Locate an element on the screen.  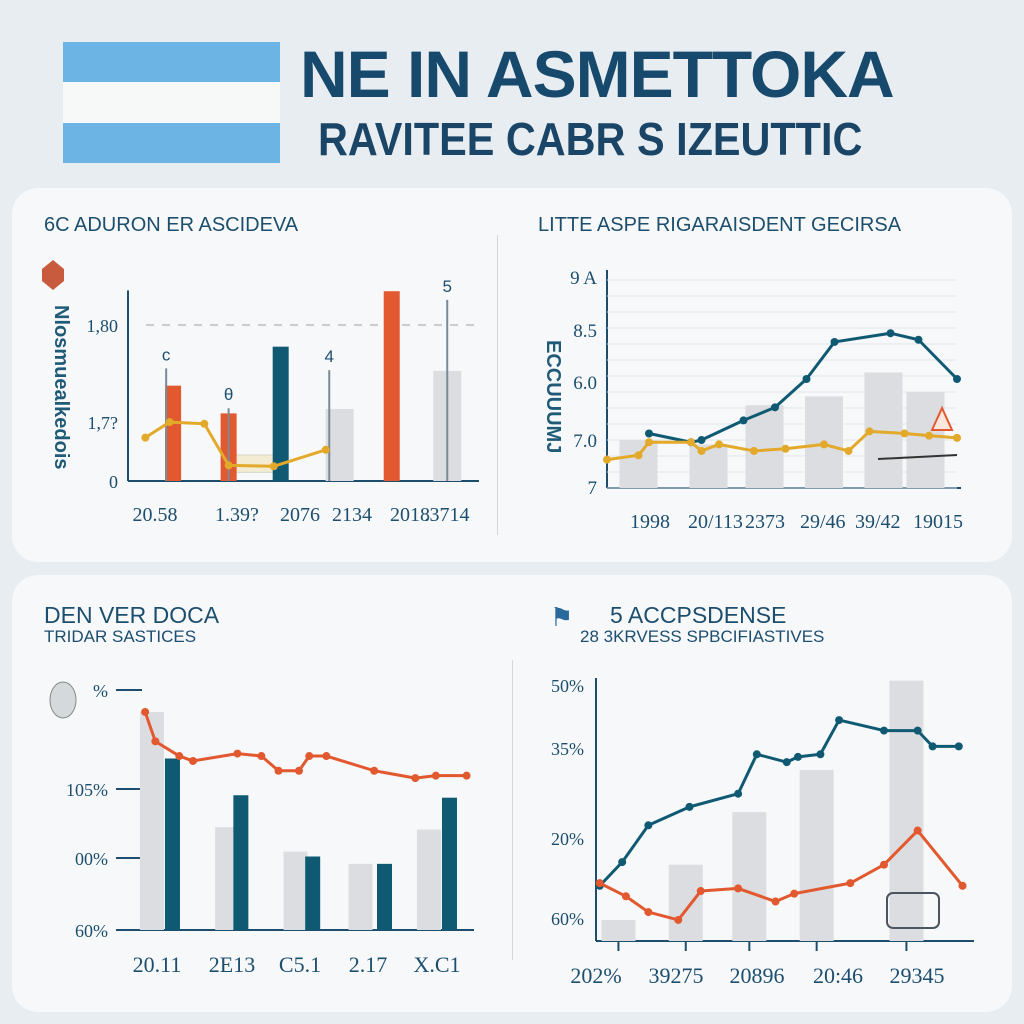
tools-icon: ⚑ is located at coordinates (562, 617).